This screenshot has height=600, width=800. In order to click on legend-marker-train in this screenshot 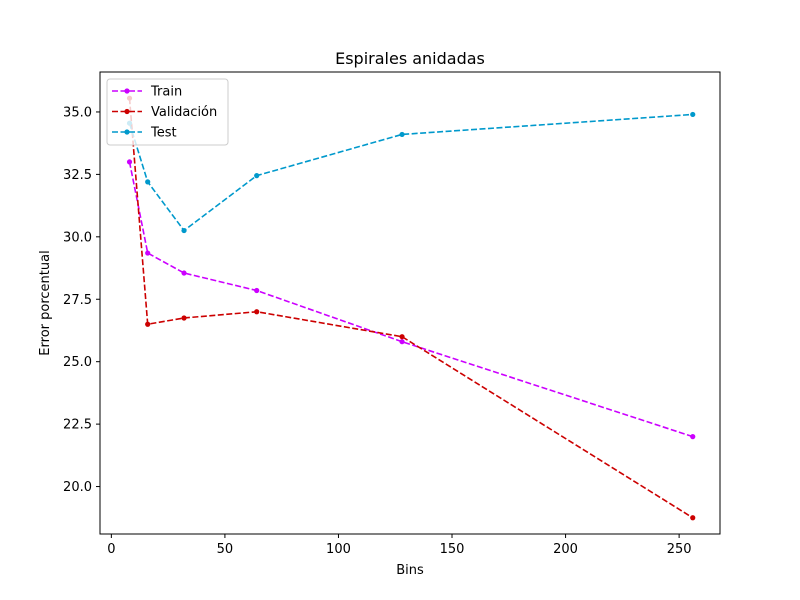, I will do `click(127, 91)`.